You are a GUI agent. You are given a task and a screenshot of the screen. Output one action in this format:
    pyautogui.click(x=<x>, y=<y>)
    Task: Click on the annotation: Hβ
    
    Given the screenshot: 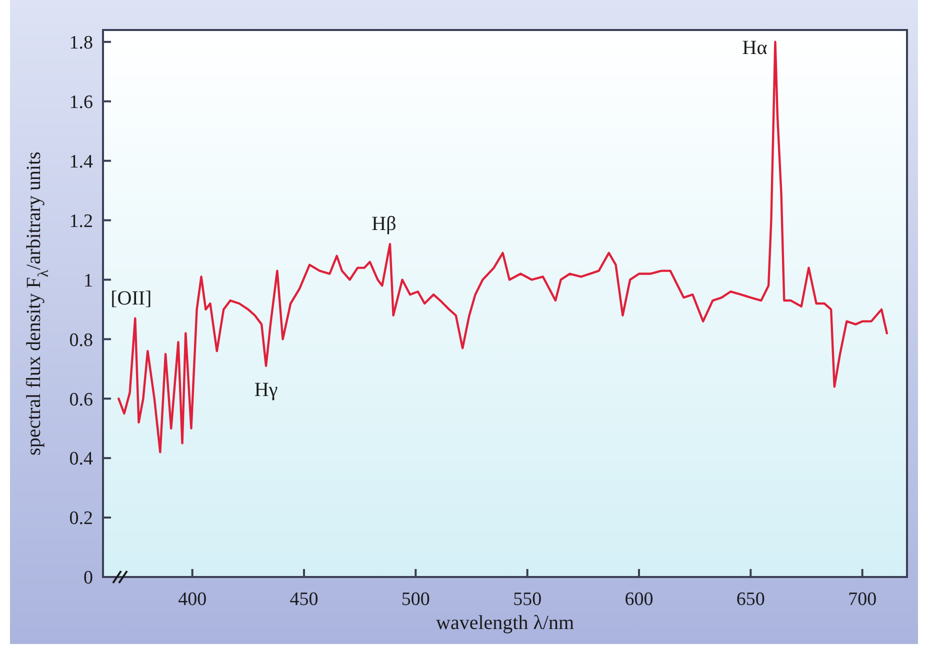 What is the action you would take?
    pyautogui.click(x=384, y=224)
    